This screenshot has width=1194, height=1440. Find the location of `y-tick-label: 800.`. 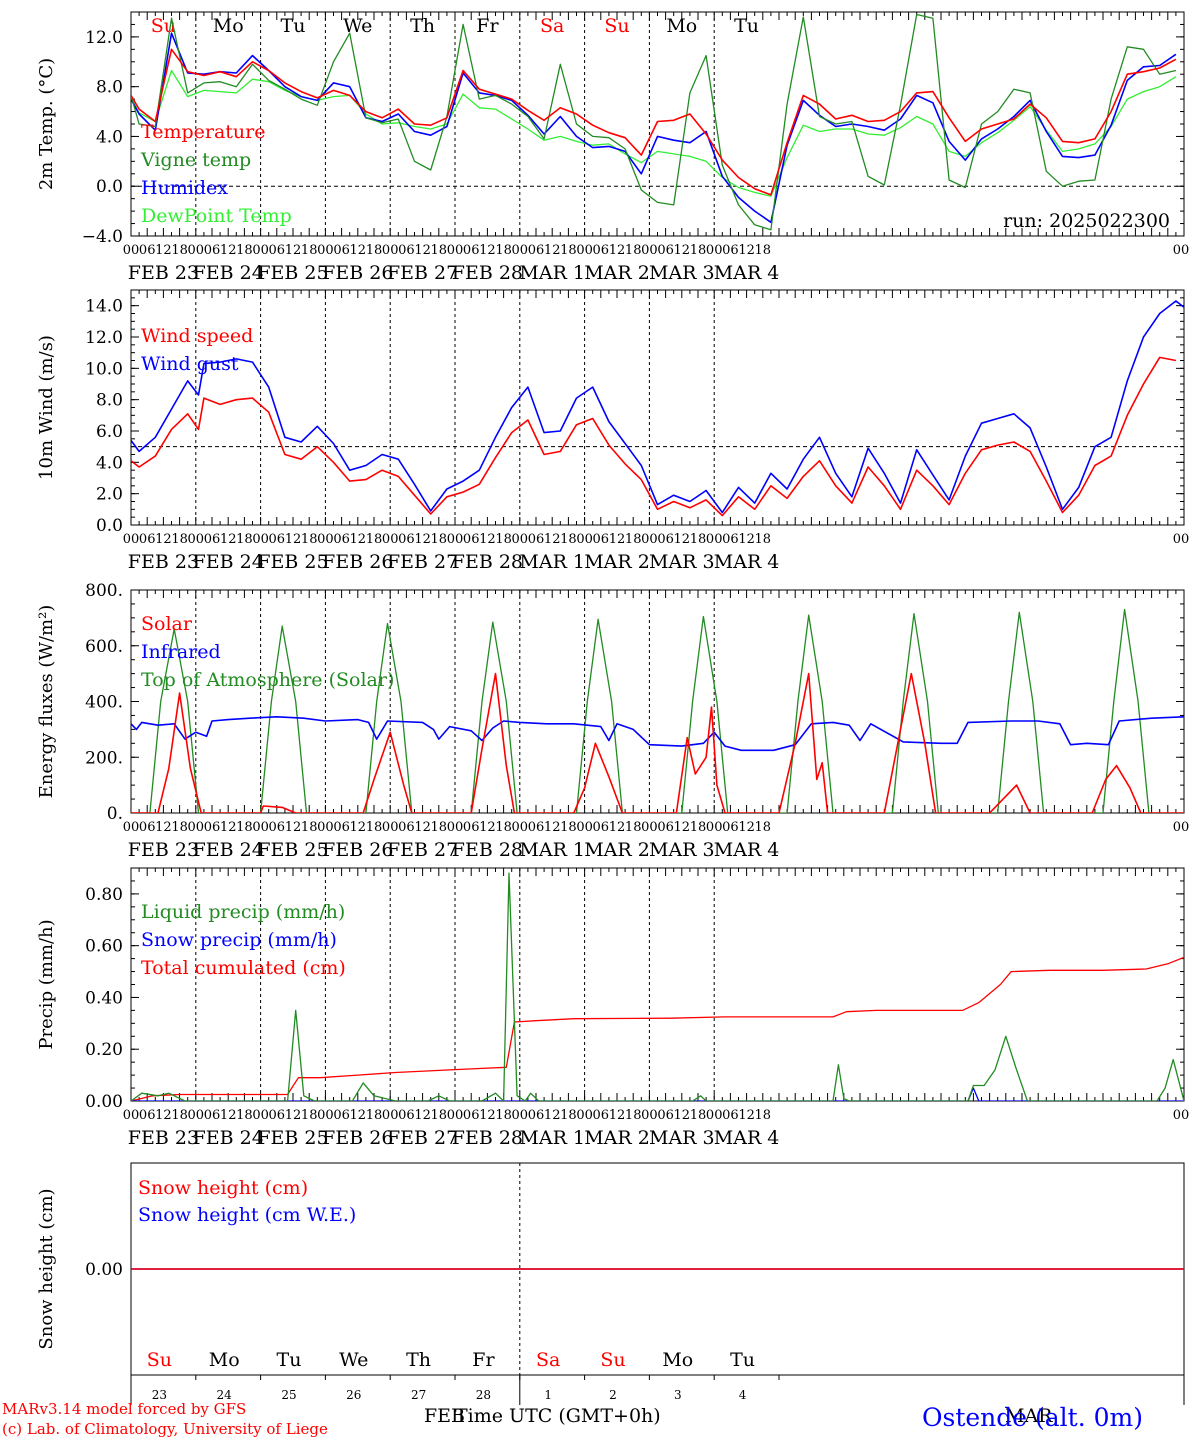

y-tick-label: 800. is located at coordinates (104, 591).